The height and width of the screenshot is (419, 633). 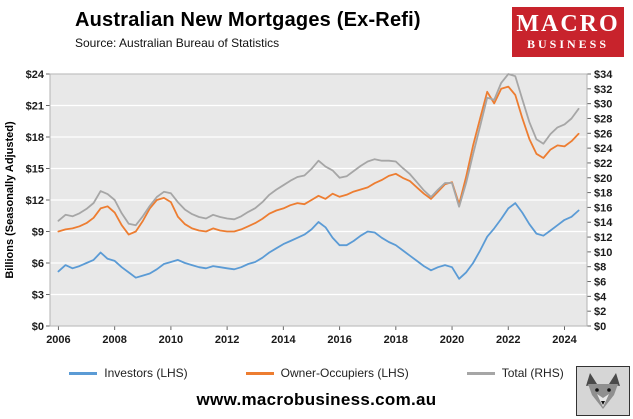 I want to click on page-title: Australian New Mortgages (Ex-Refi), so click(x=248, y=20).